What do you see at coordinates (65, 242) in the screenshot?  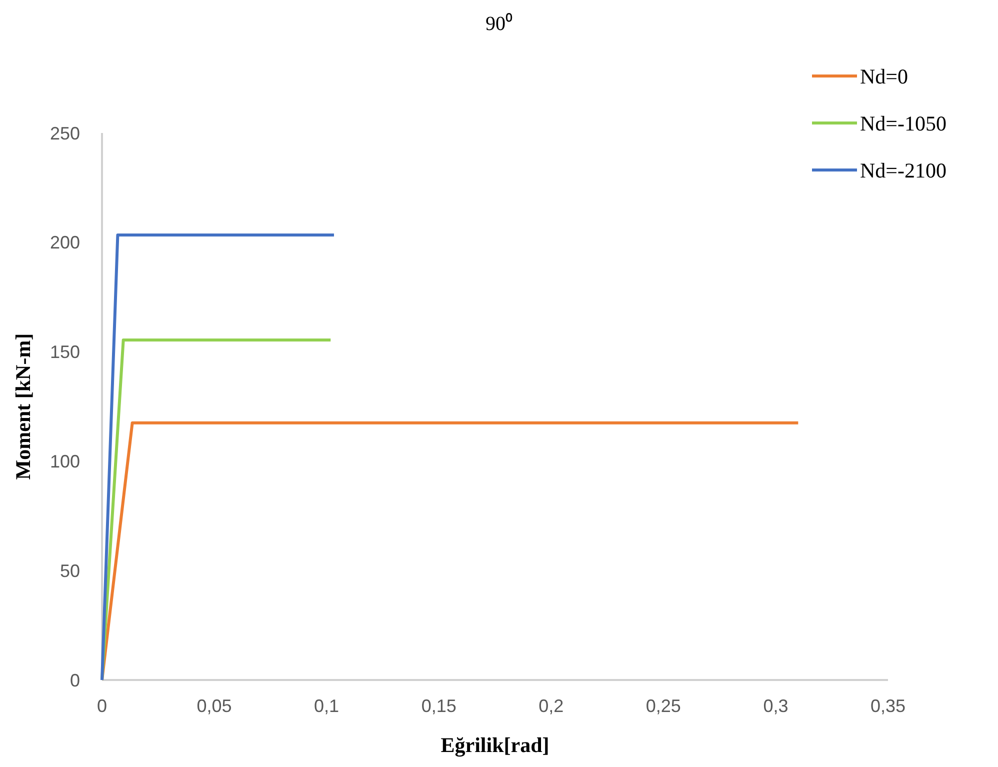 I see `y-tick-label: 200` at bounding box center [65, 242].